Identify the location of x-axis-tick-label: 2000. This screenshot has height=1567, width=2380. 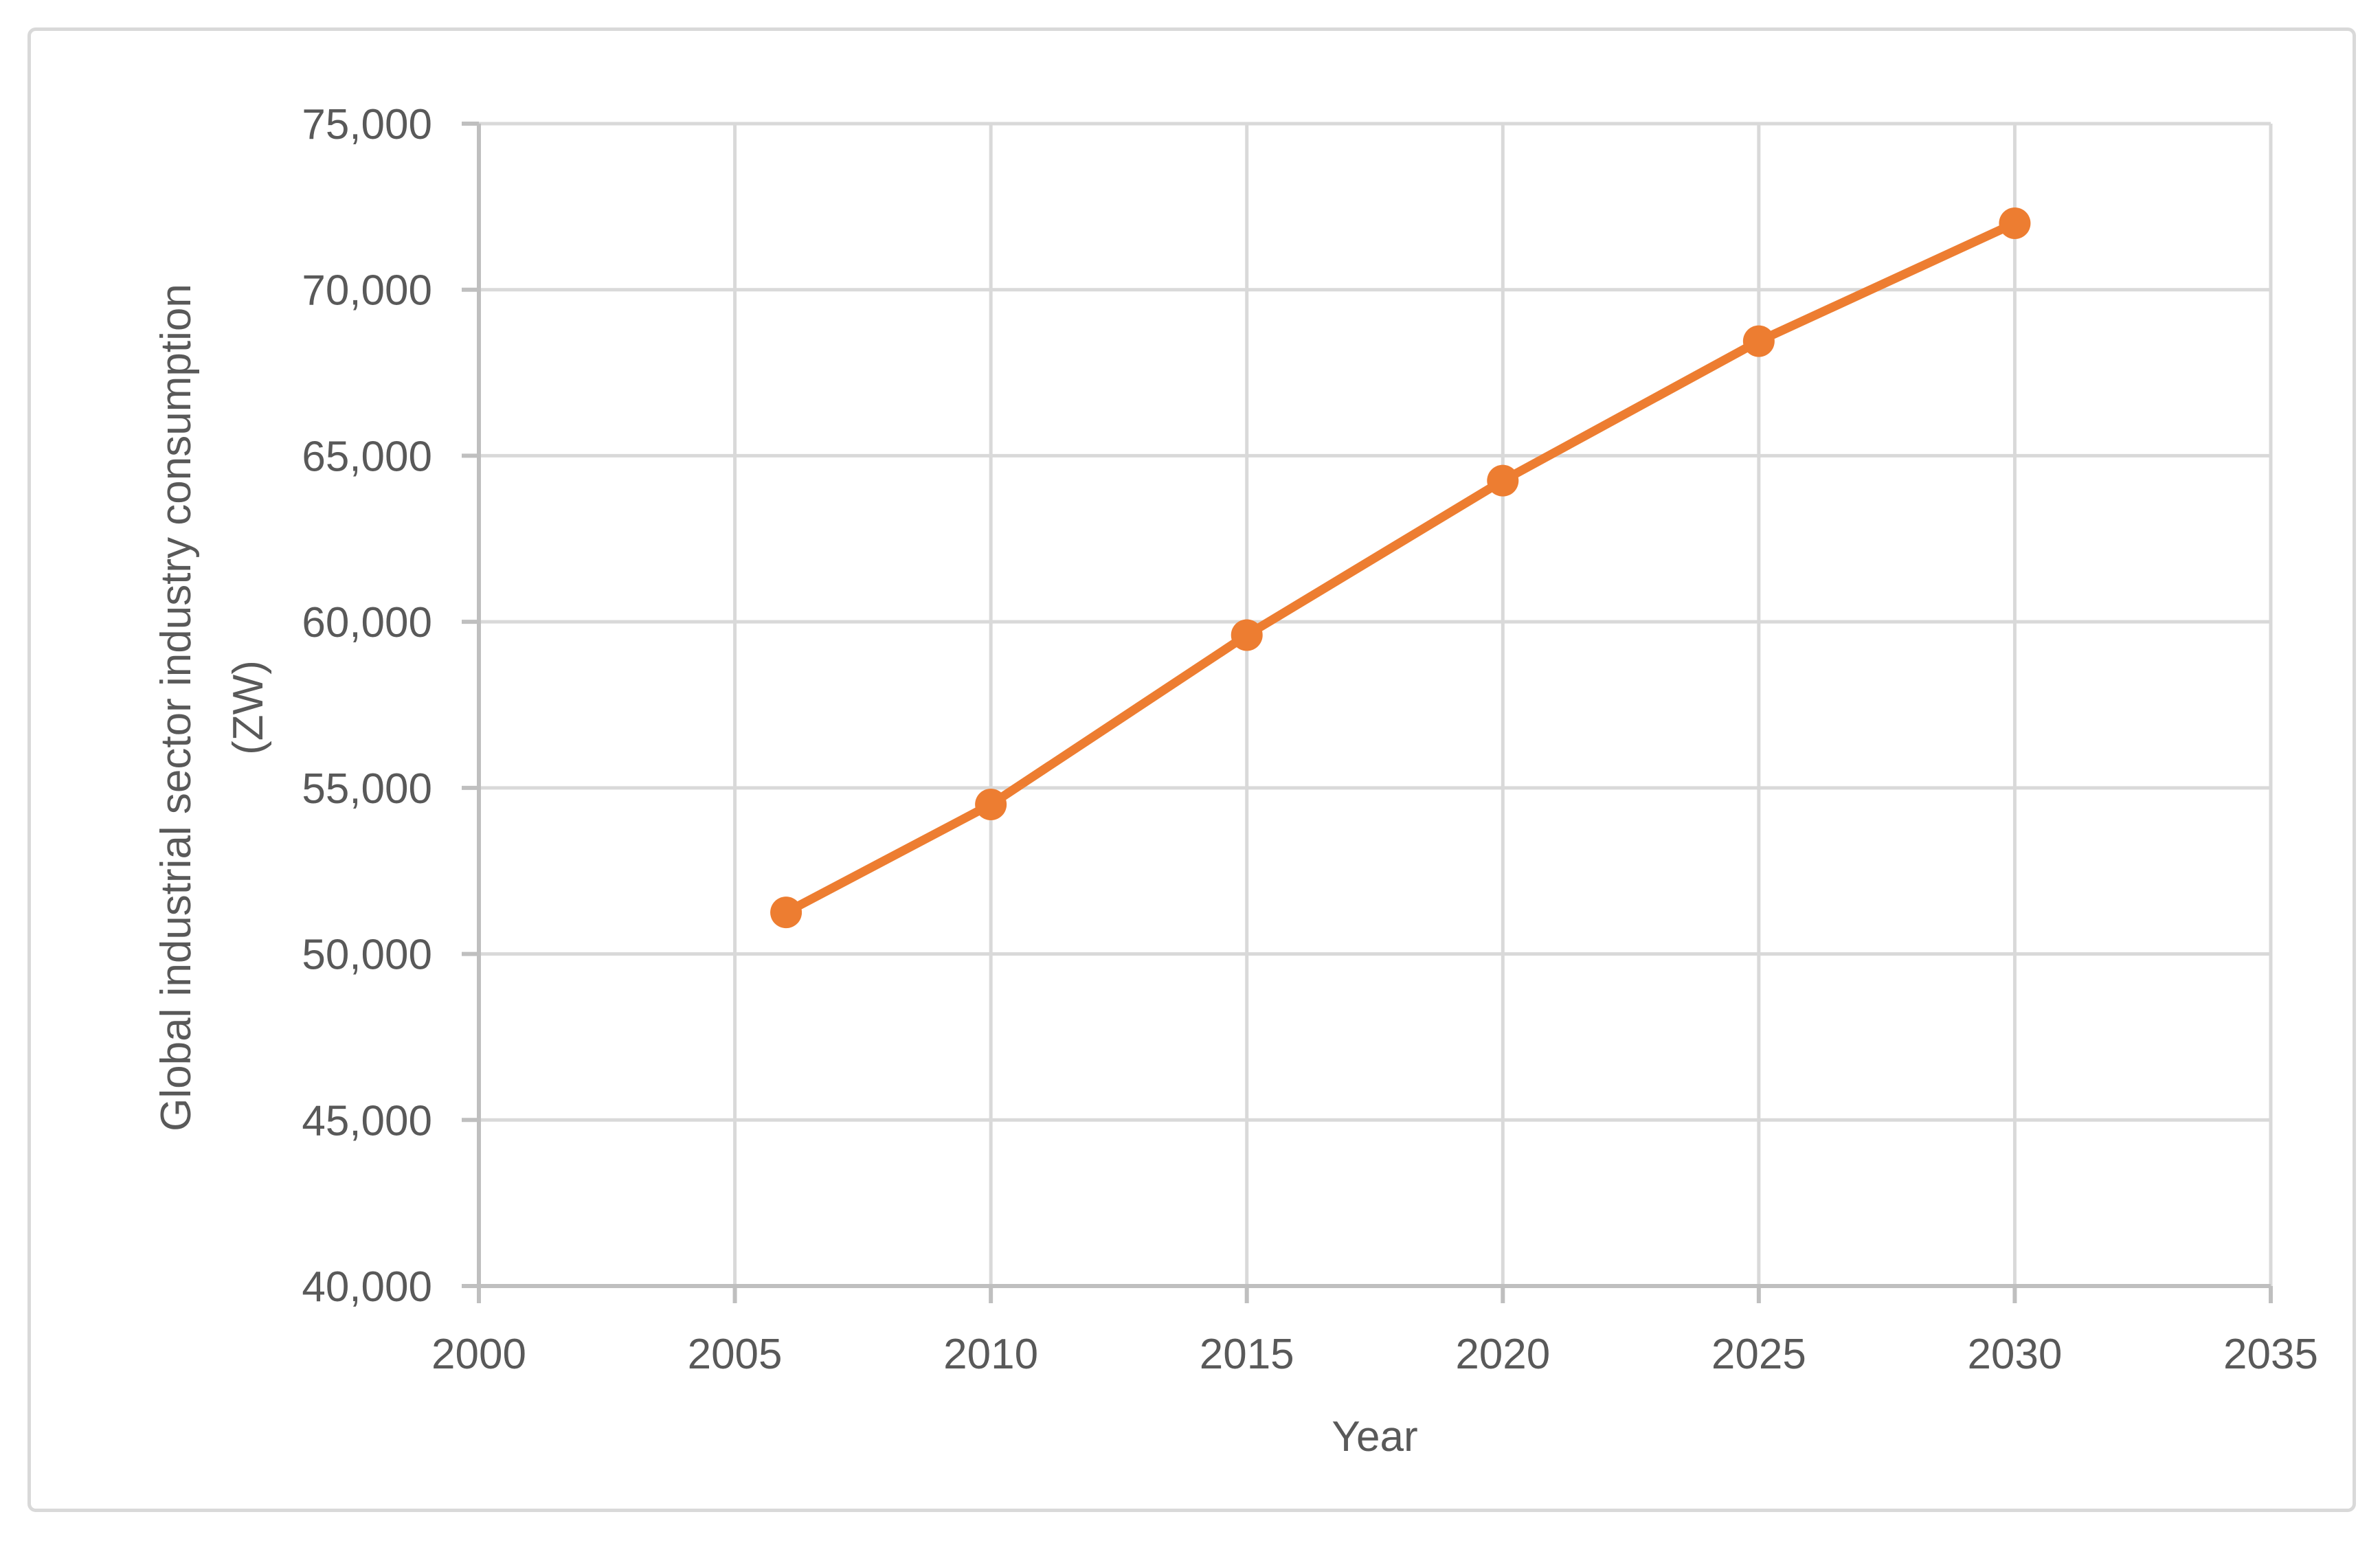
(479, 1355).